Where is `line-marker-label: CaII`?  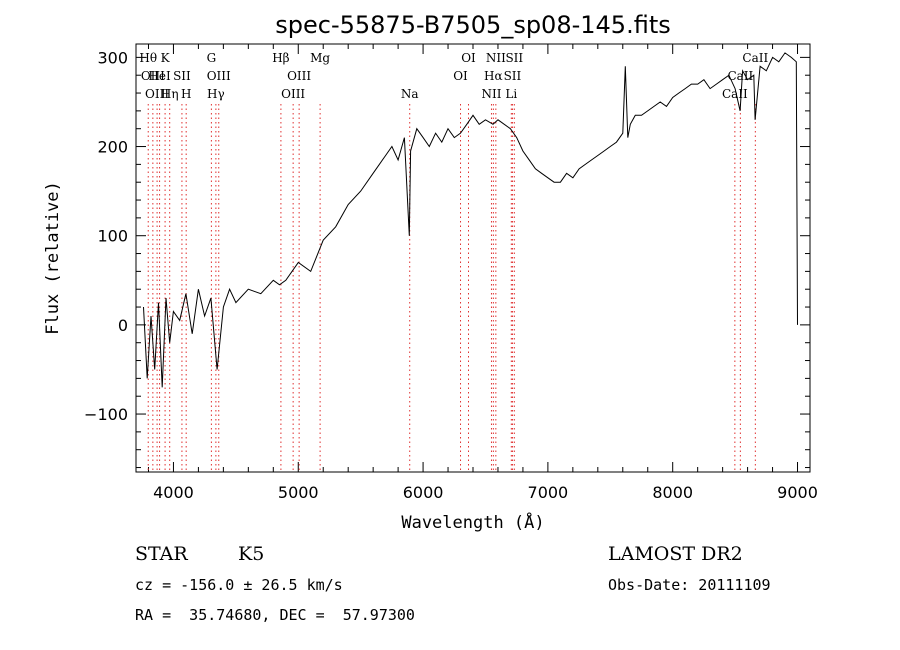 line-marker-label: CaII is located at coordinates (755, 58).